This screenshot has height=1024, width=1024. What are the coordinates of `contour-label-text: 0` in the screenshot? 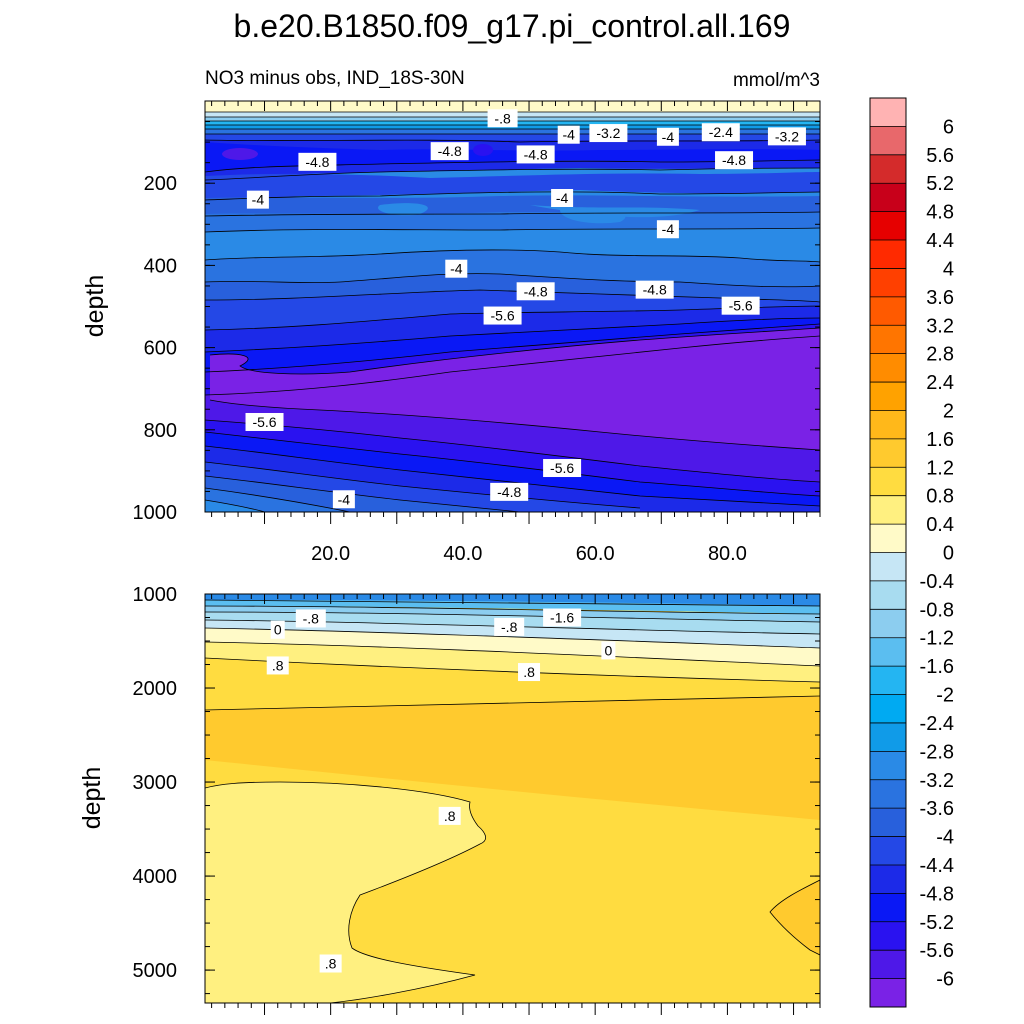 It's located at (608, 650).